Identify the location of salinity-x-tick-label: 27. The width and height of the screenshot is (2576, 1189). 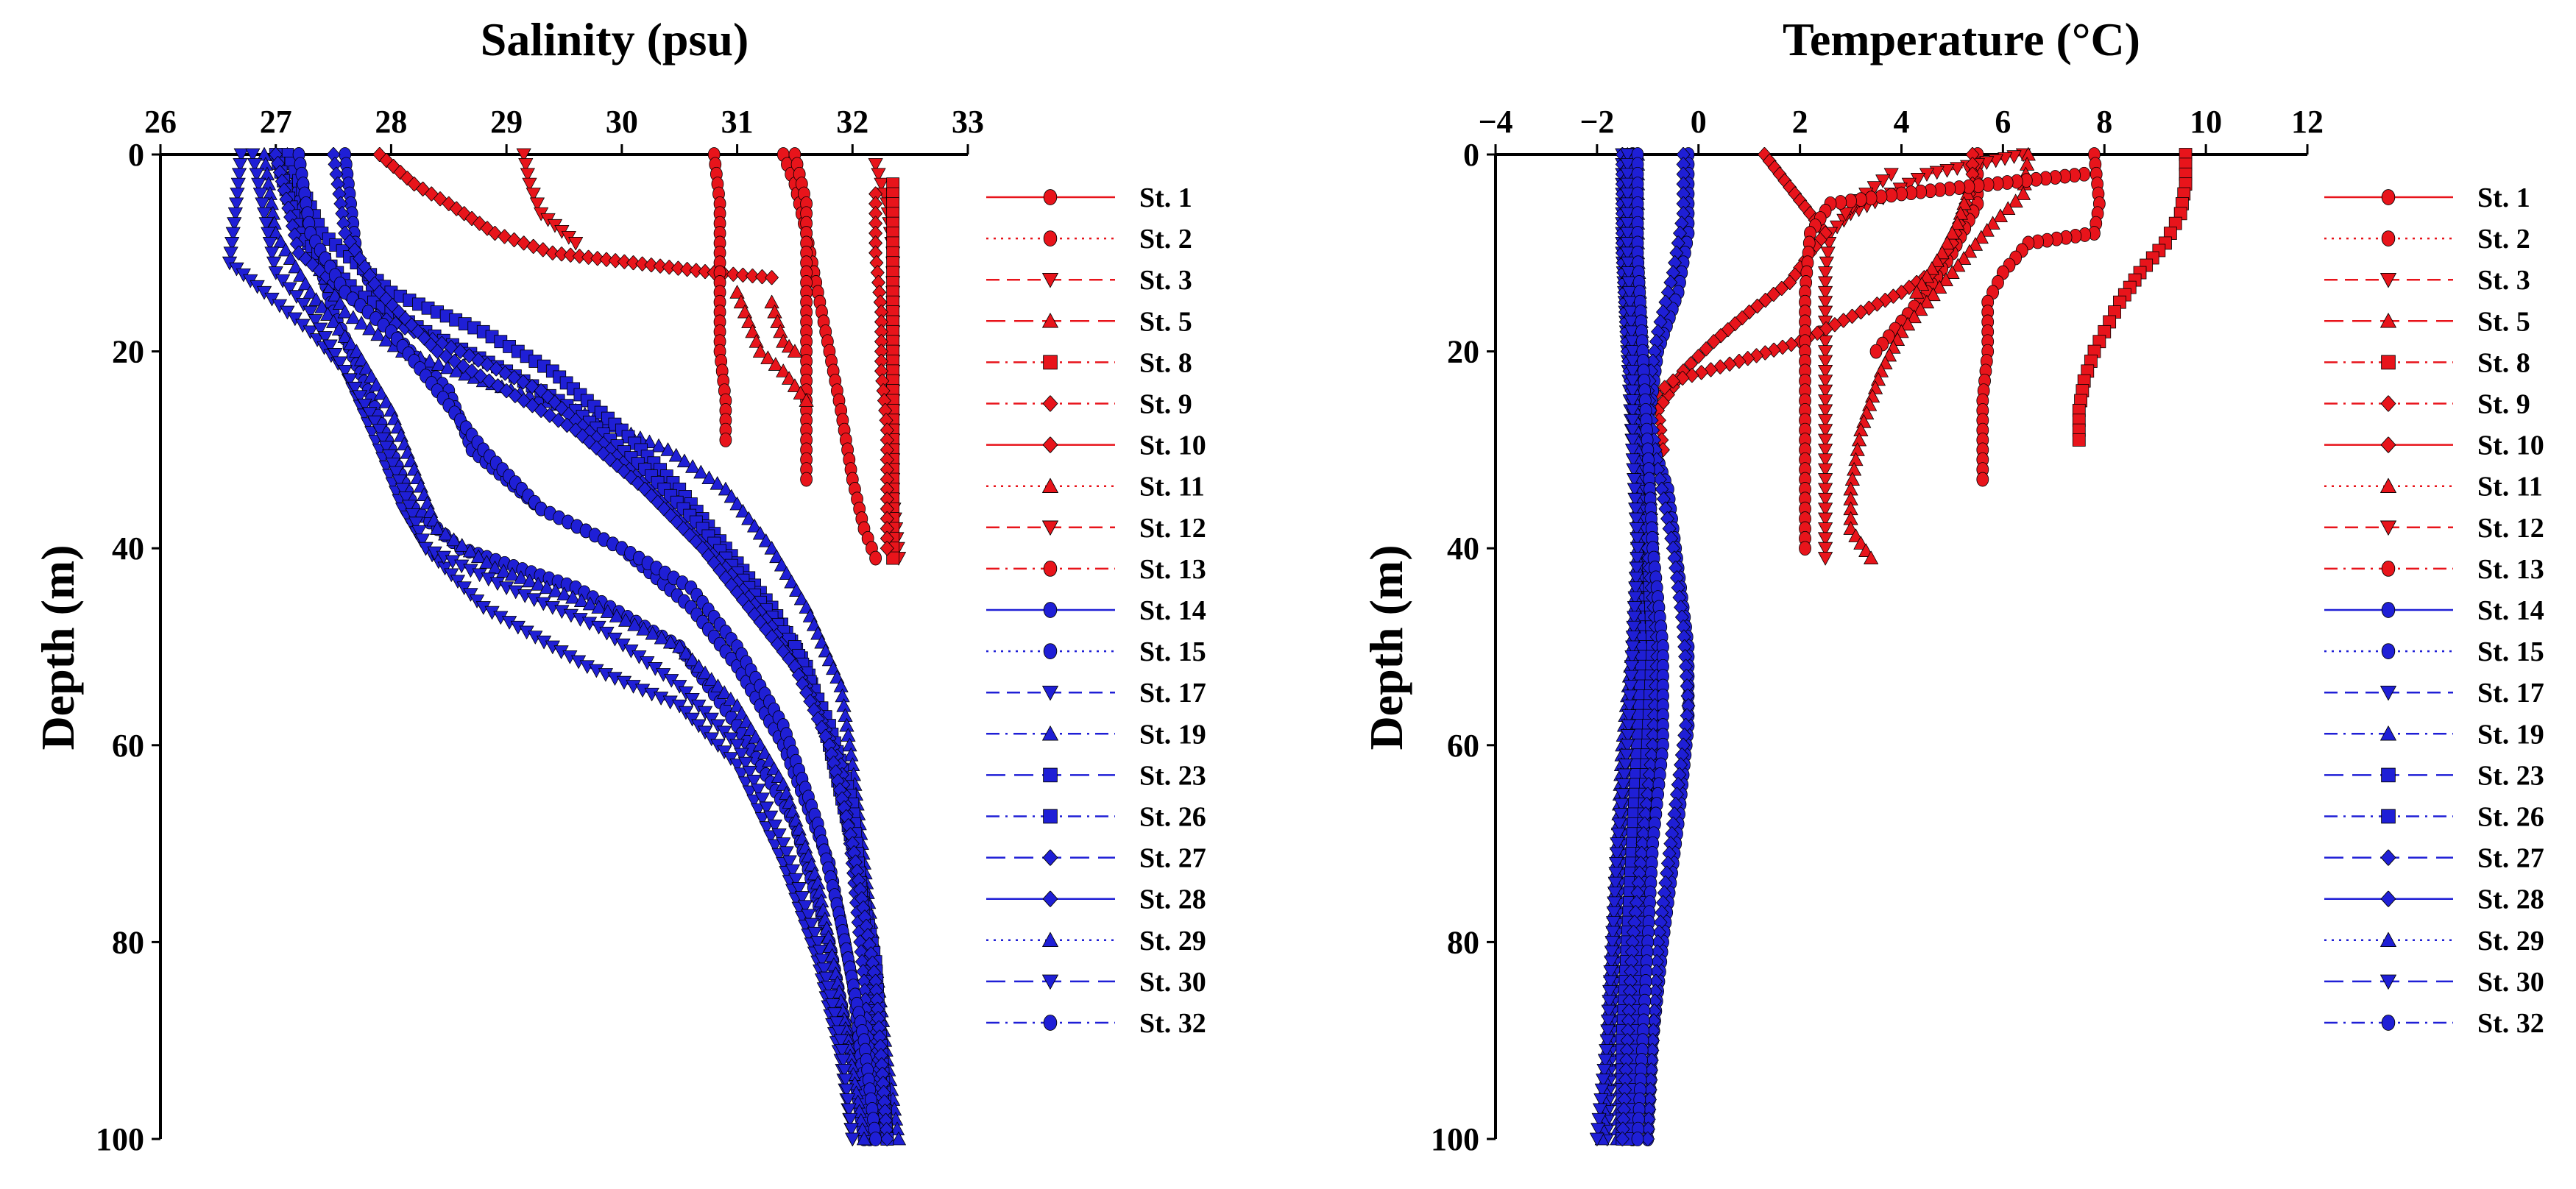
(276, 122).